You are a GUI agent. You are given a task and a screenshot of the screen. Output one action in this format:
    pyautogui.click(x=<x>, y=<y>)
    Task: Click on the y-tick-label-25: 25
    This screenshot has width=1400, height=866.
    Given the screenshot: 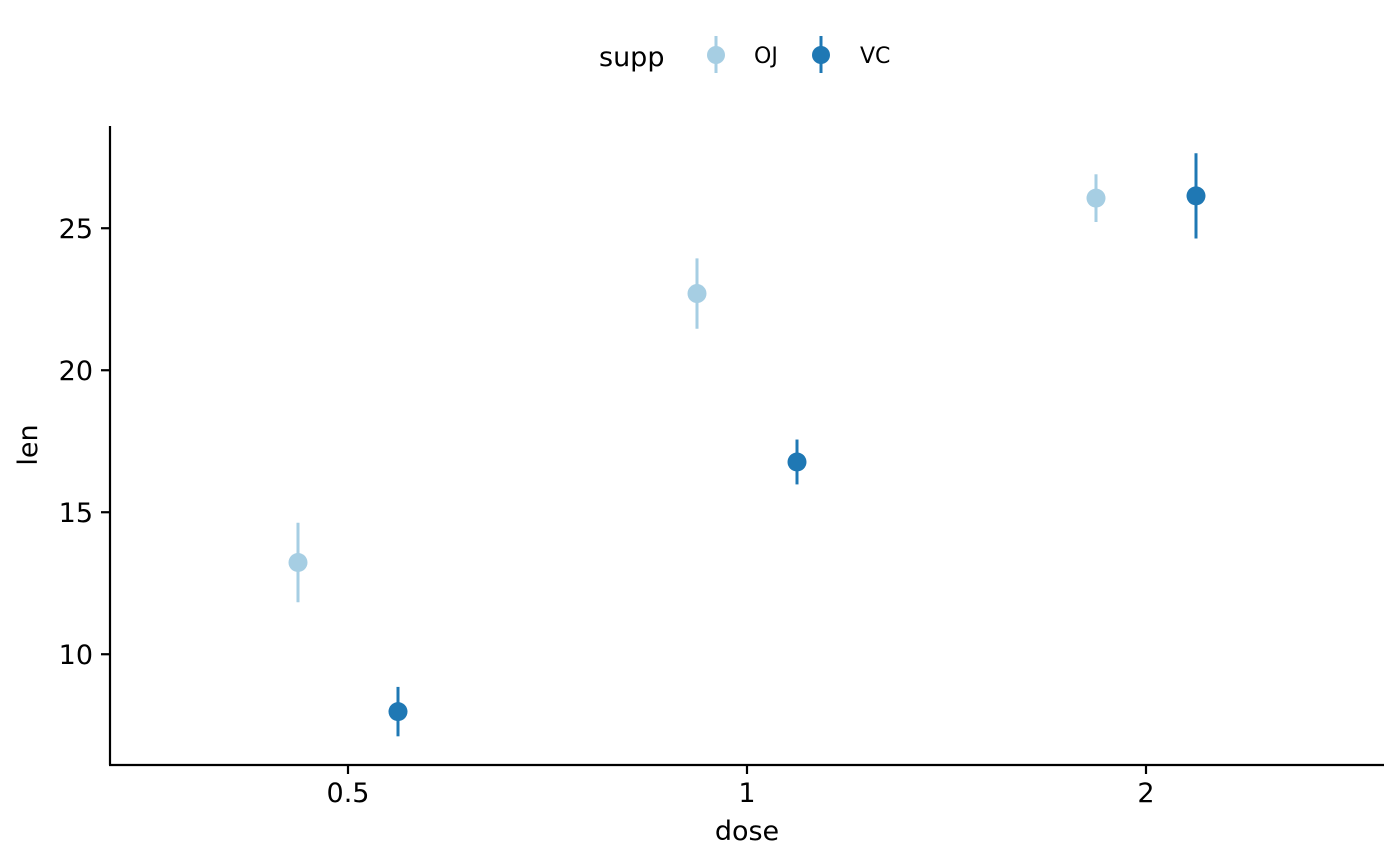 What is the action you would take?
    pyautogui.click(x=76, y=229)
    